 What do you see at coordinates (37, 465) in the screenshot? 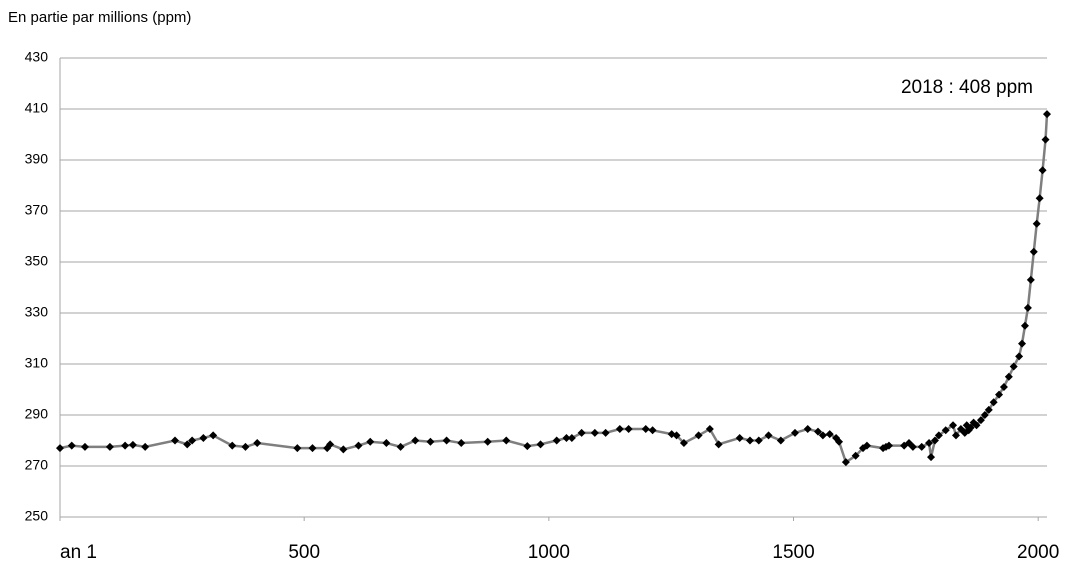
I see `y-tick-label: 270` at bounding box center [37, 465].